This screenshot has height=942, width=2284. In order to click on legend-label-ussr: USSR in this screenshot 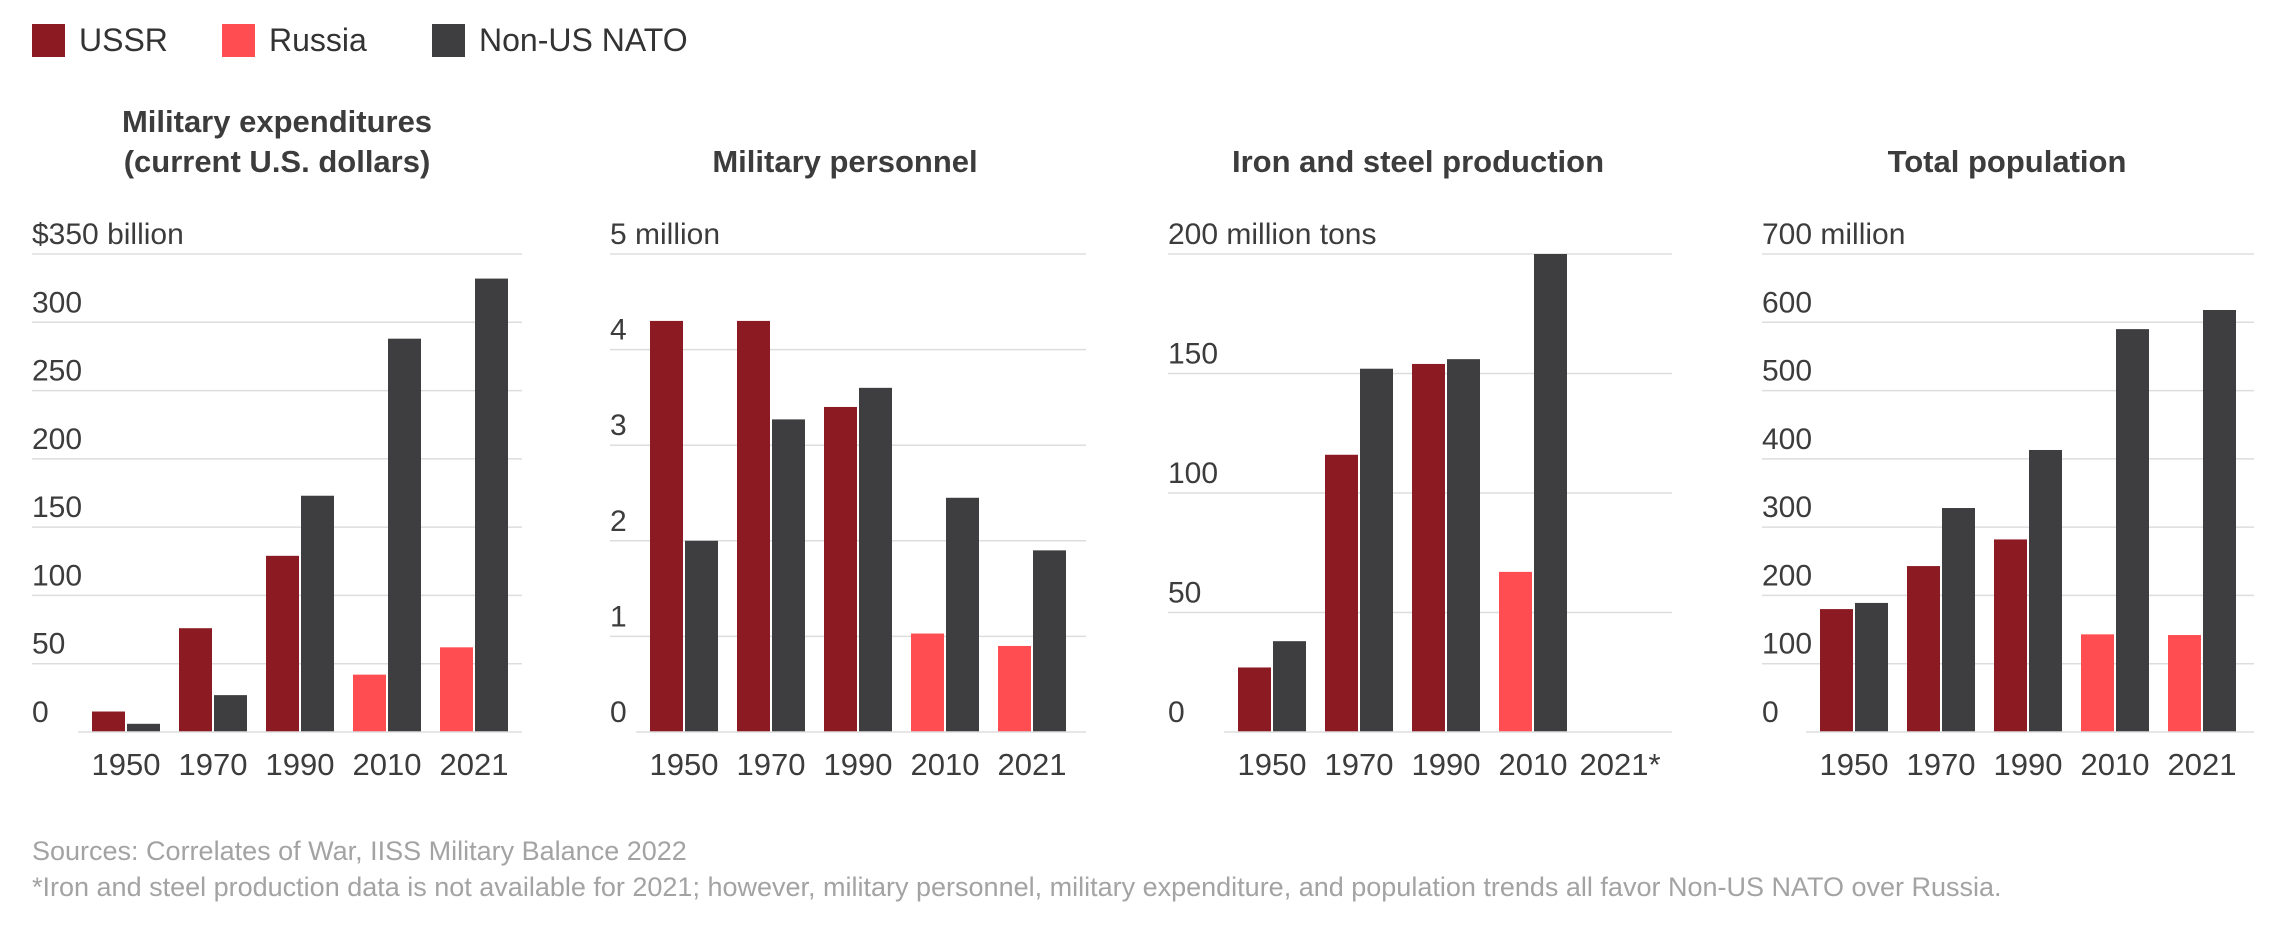, I will do `click(123, 39)`.